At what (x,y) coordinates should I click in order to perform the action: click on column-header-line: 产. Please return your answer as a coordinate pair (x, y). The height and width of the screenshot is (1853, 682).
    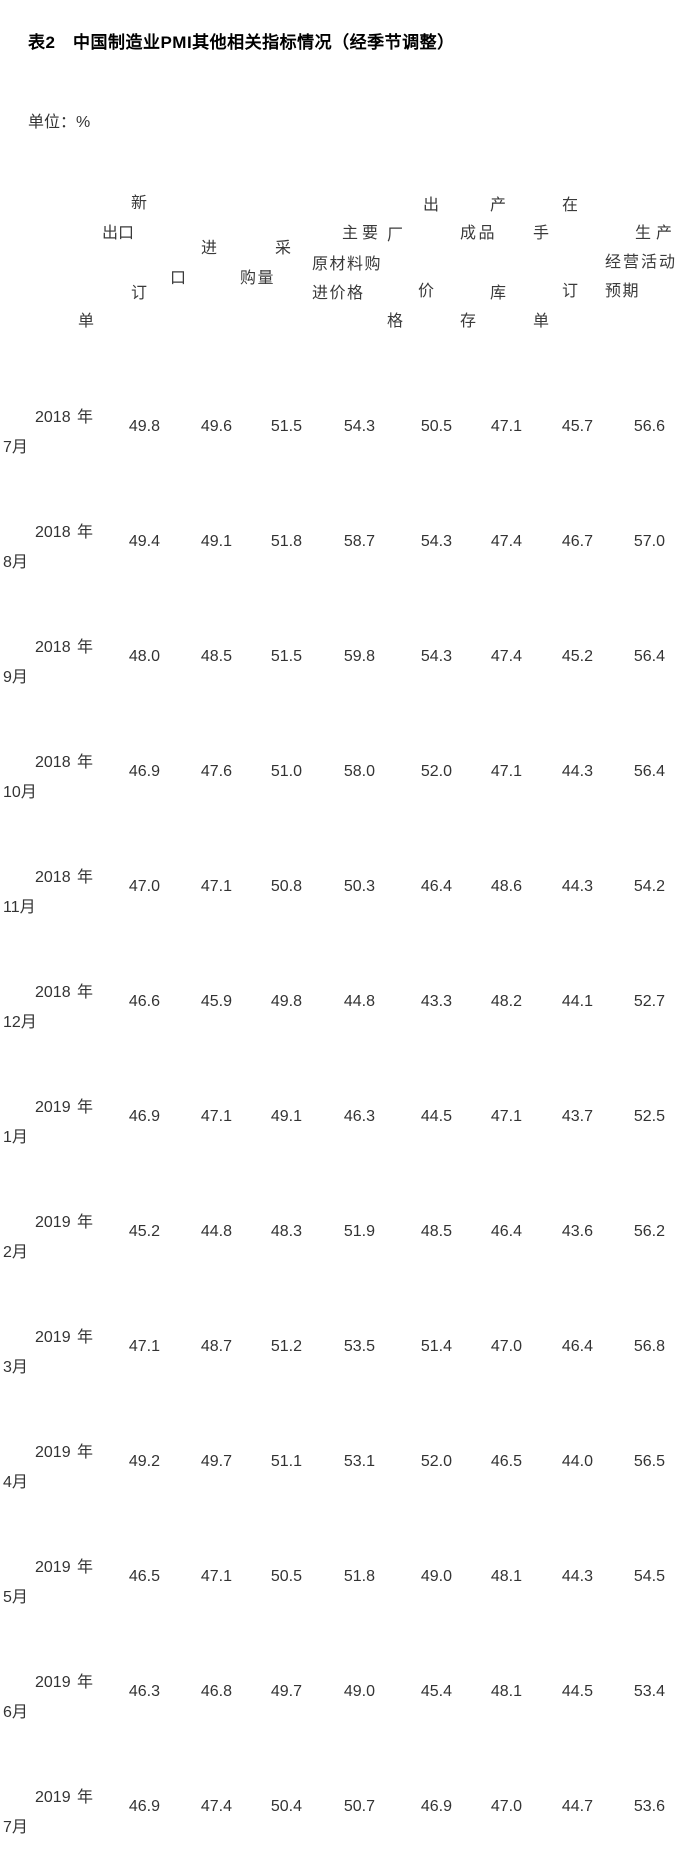
    Looking at the image, I should click on (498, 205).